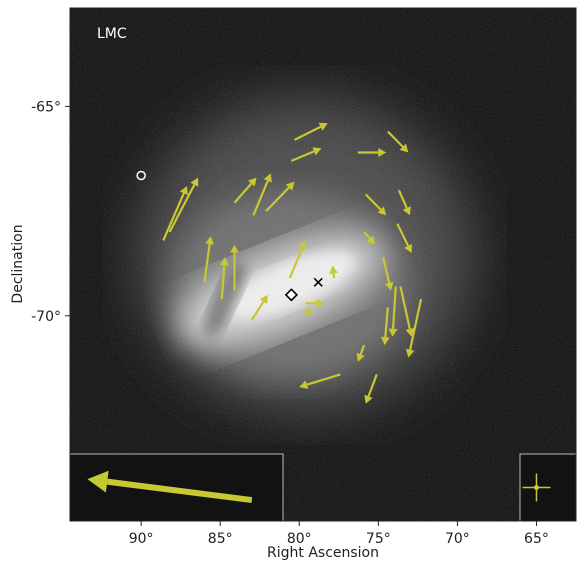 The image size is (577, 568). Describe the element at coordinates (46, 317) in the screenshot. I see `y-tick-label: -70°` at that location.